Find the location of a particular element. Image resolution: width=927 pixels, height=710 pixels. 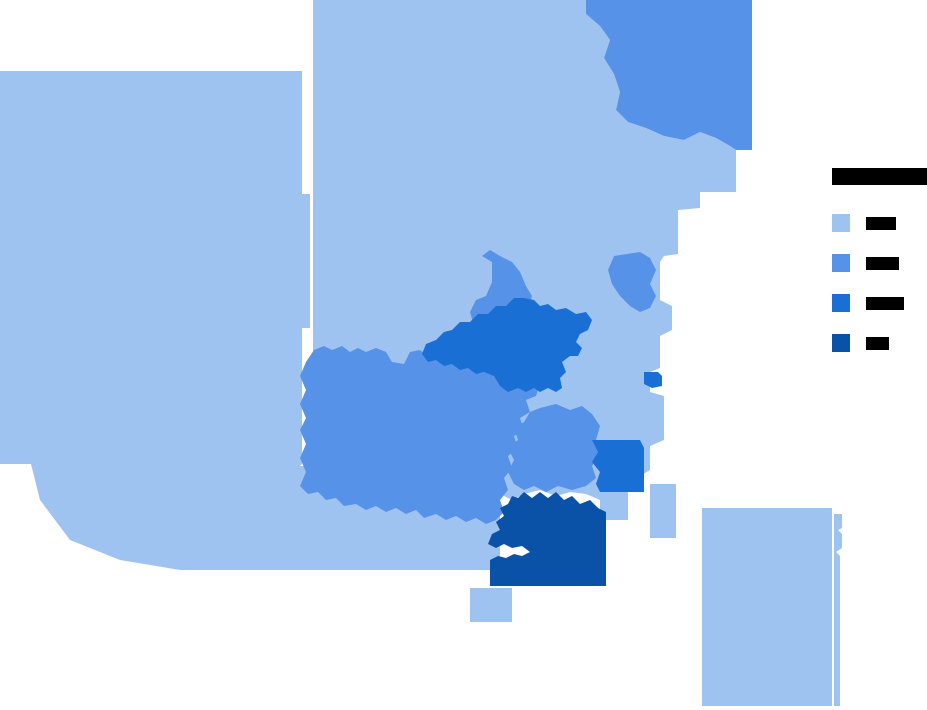

map-region-level1-southeast-edge is located at coordinates (838, 610).